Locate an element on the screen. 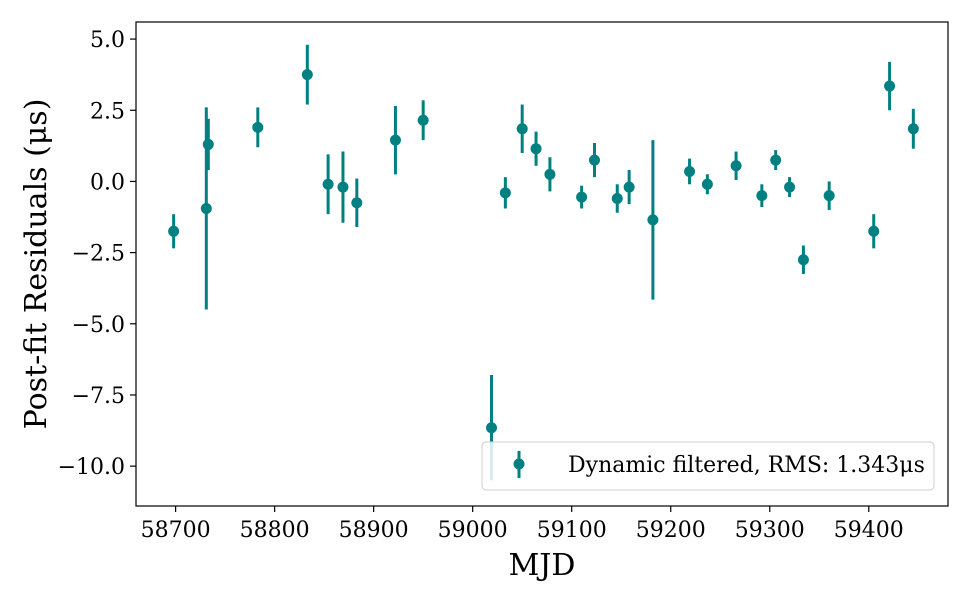 The image size is (970, 600). legend: Dynamic filtered, RMS: 1.343μs is located at coordinates (708, 466).